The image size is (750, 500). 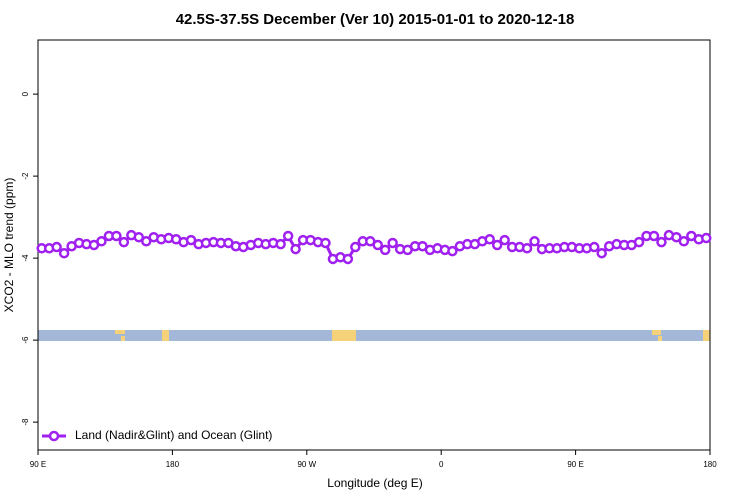 I want to click on y-tick-label: -4, so click(x=25, y=258).